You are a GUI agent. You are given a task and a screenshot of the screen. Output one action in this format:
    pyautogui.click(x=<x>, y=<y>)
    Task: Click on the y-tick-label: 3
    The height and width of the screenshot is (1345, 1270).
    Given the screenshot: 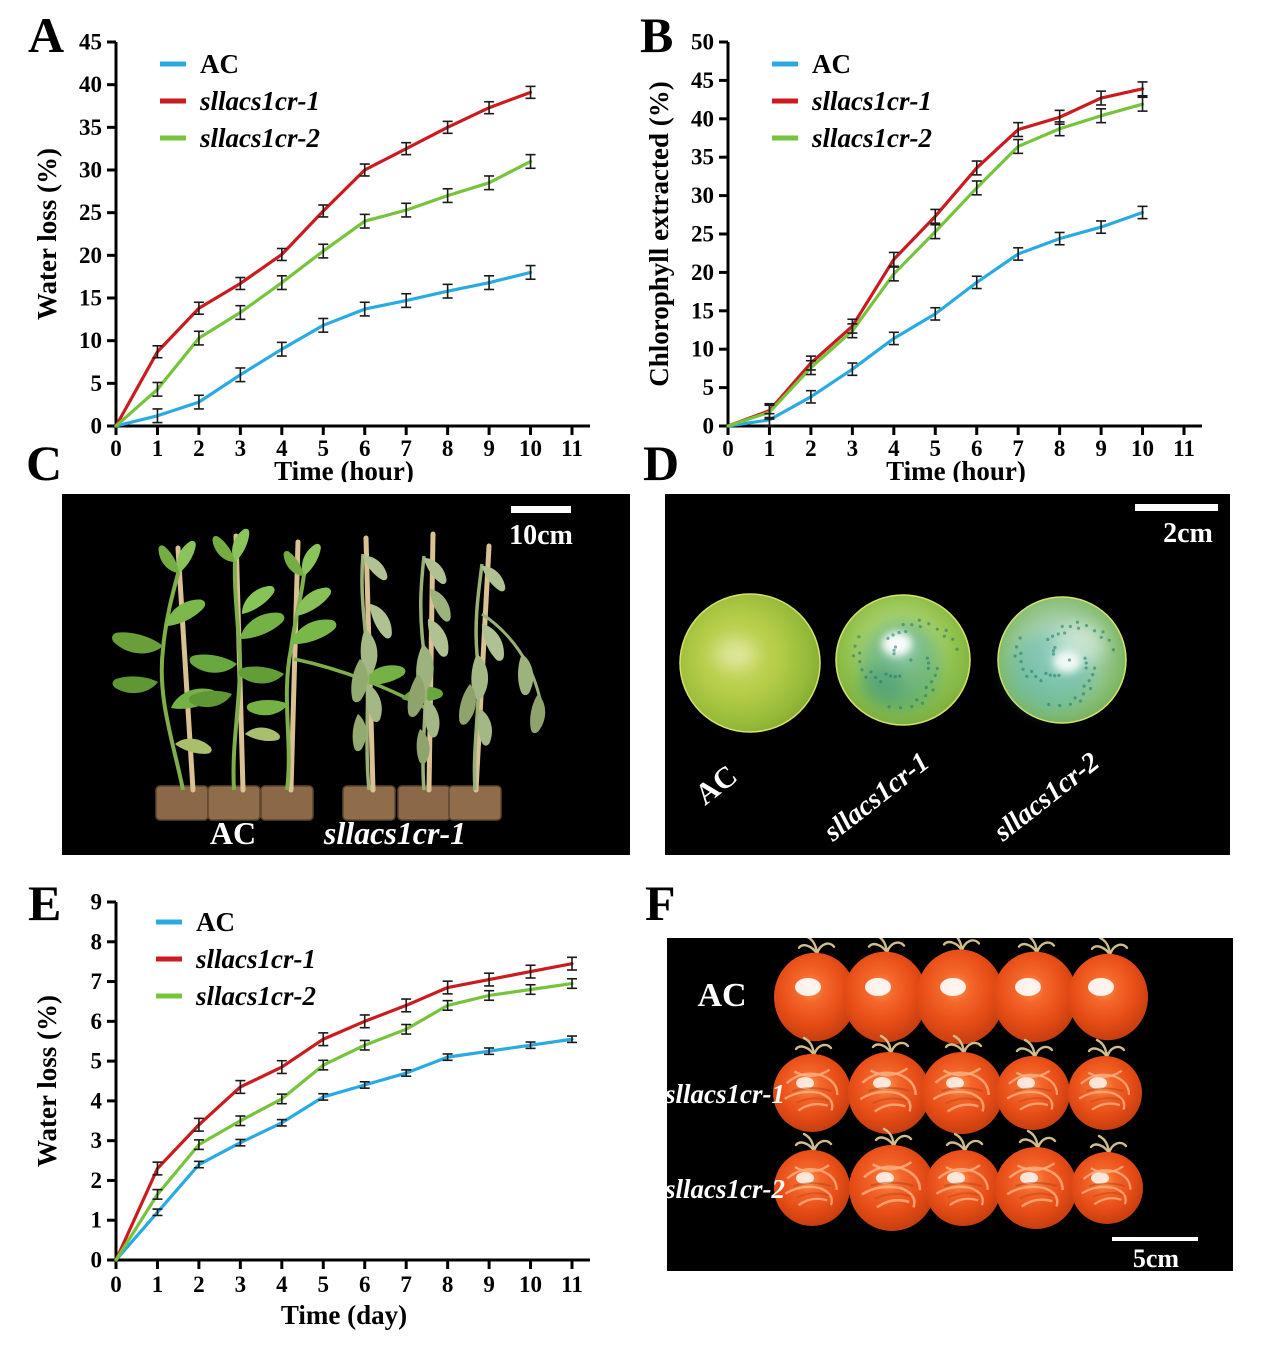 What is the action you would take?
    pyautogui.click(x=97, y=1140)
    